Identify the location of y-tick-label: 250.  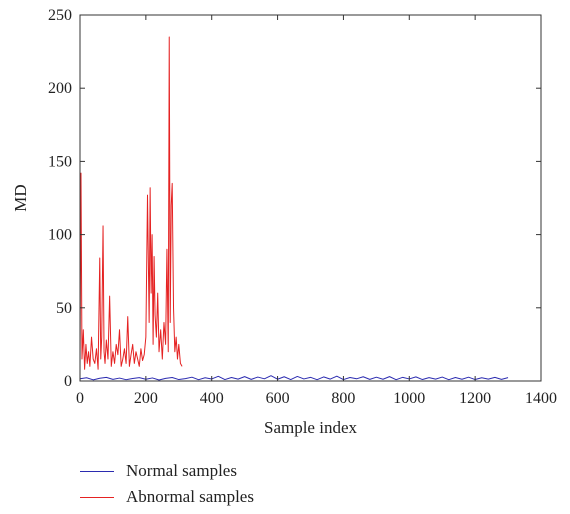
(60, 15).